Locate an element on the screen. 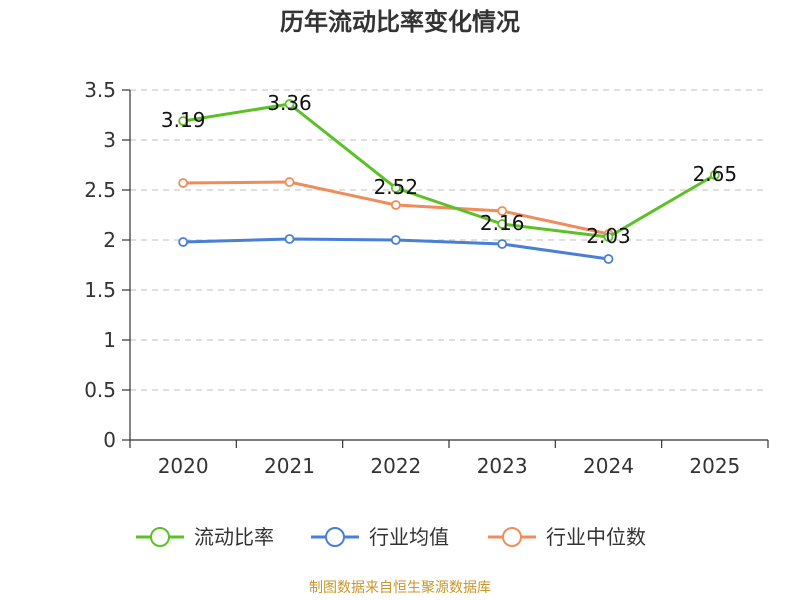 The image size is (800, 600). data-label: 2.52 is located at coordinates (396, 187).